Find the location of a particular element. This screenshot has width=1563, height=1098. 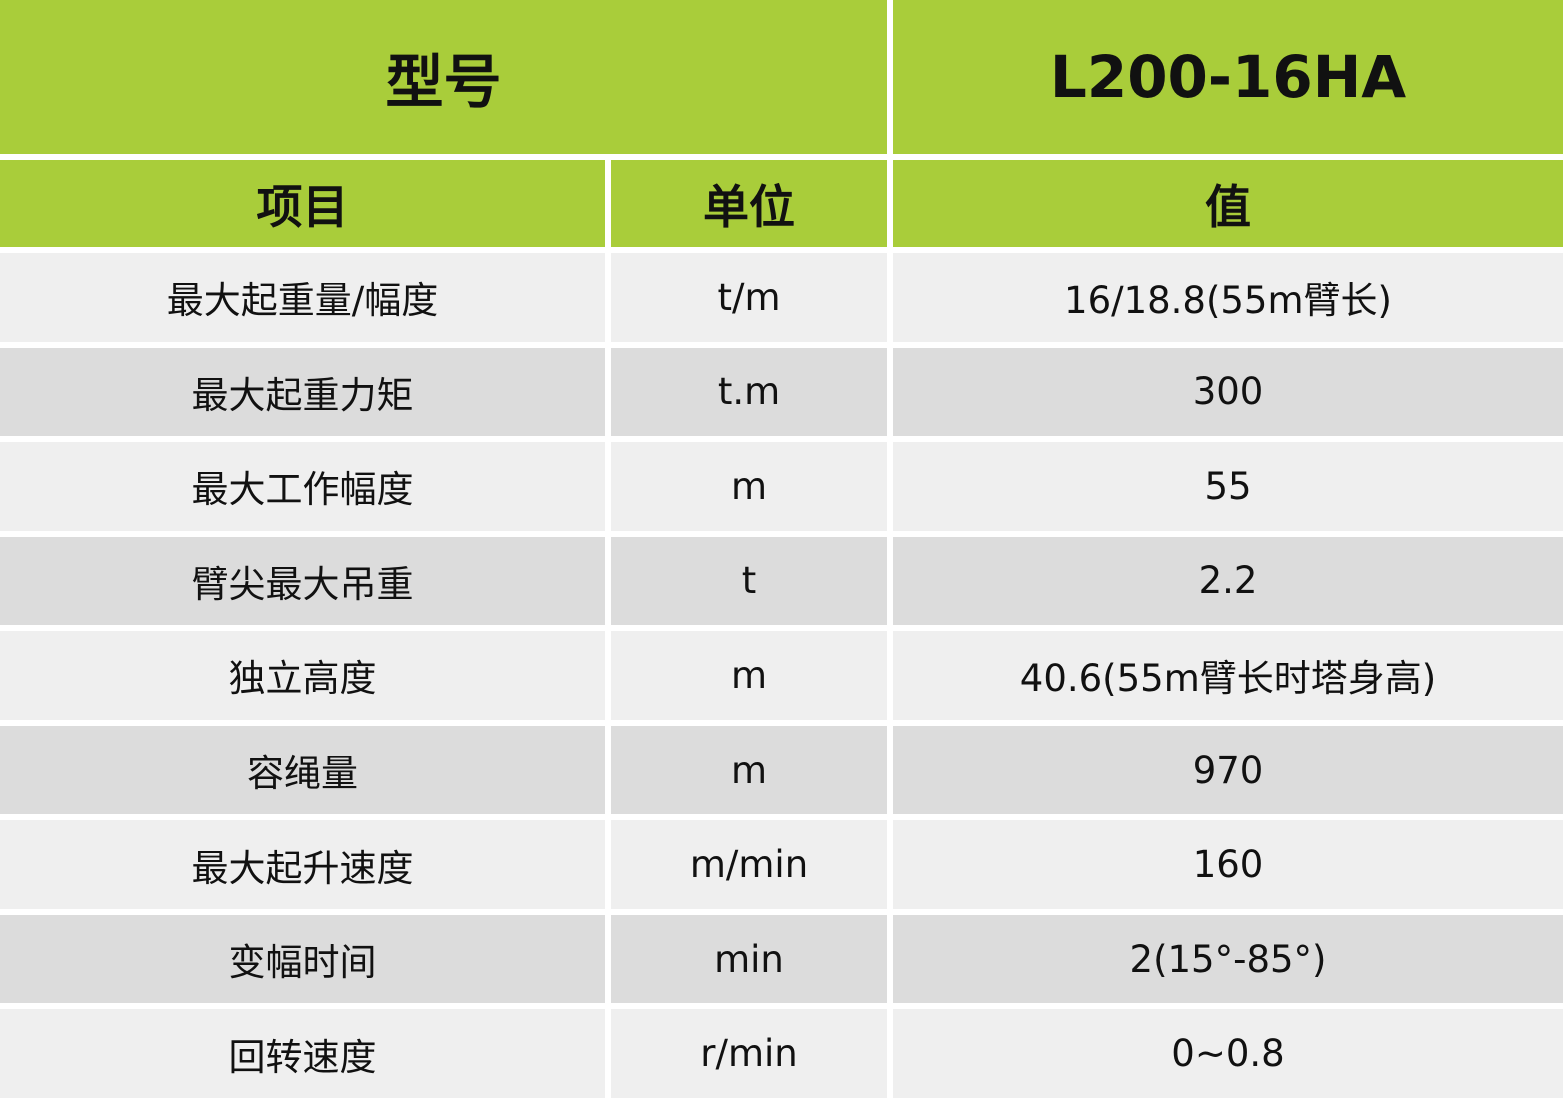

table-cell: 独立高度 is located at coordinates (302, 675).